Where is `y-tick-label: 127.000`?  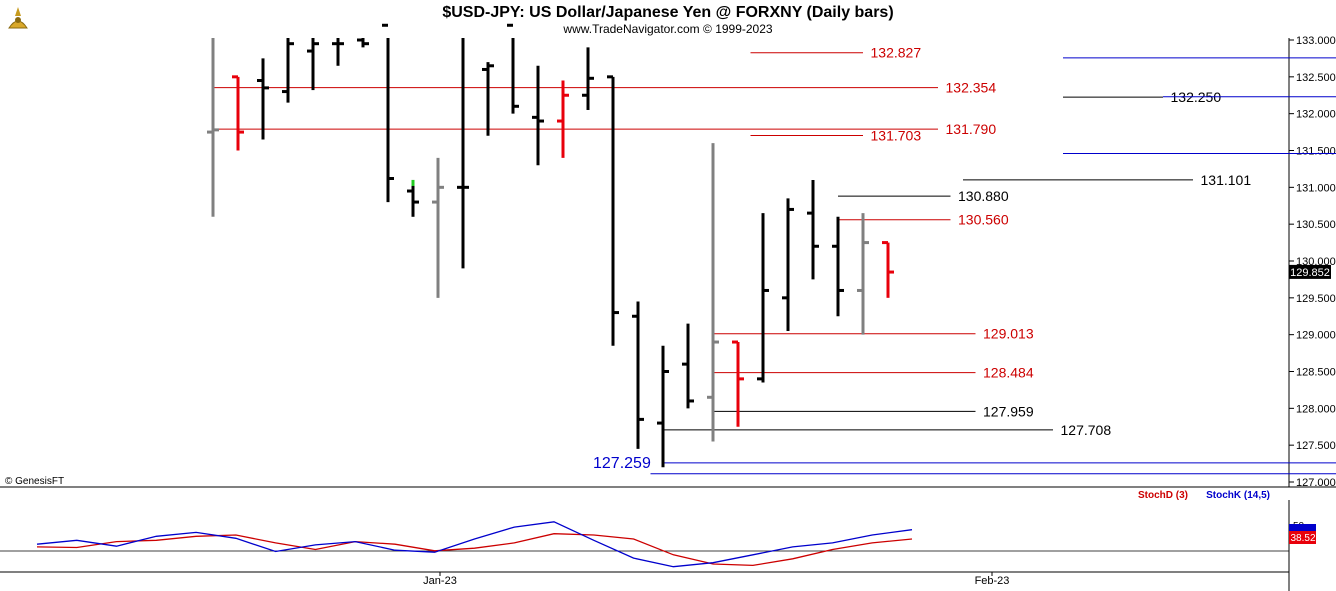
y-tick-label: 127.000 is located at coordinates (1316, 483).